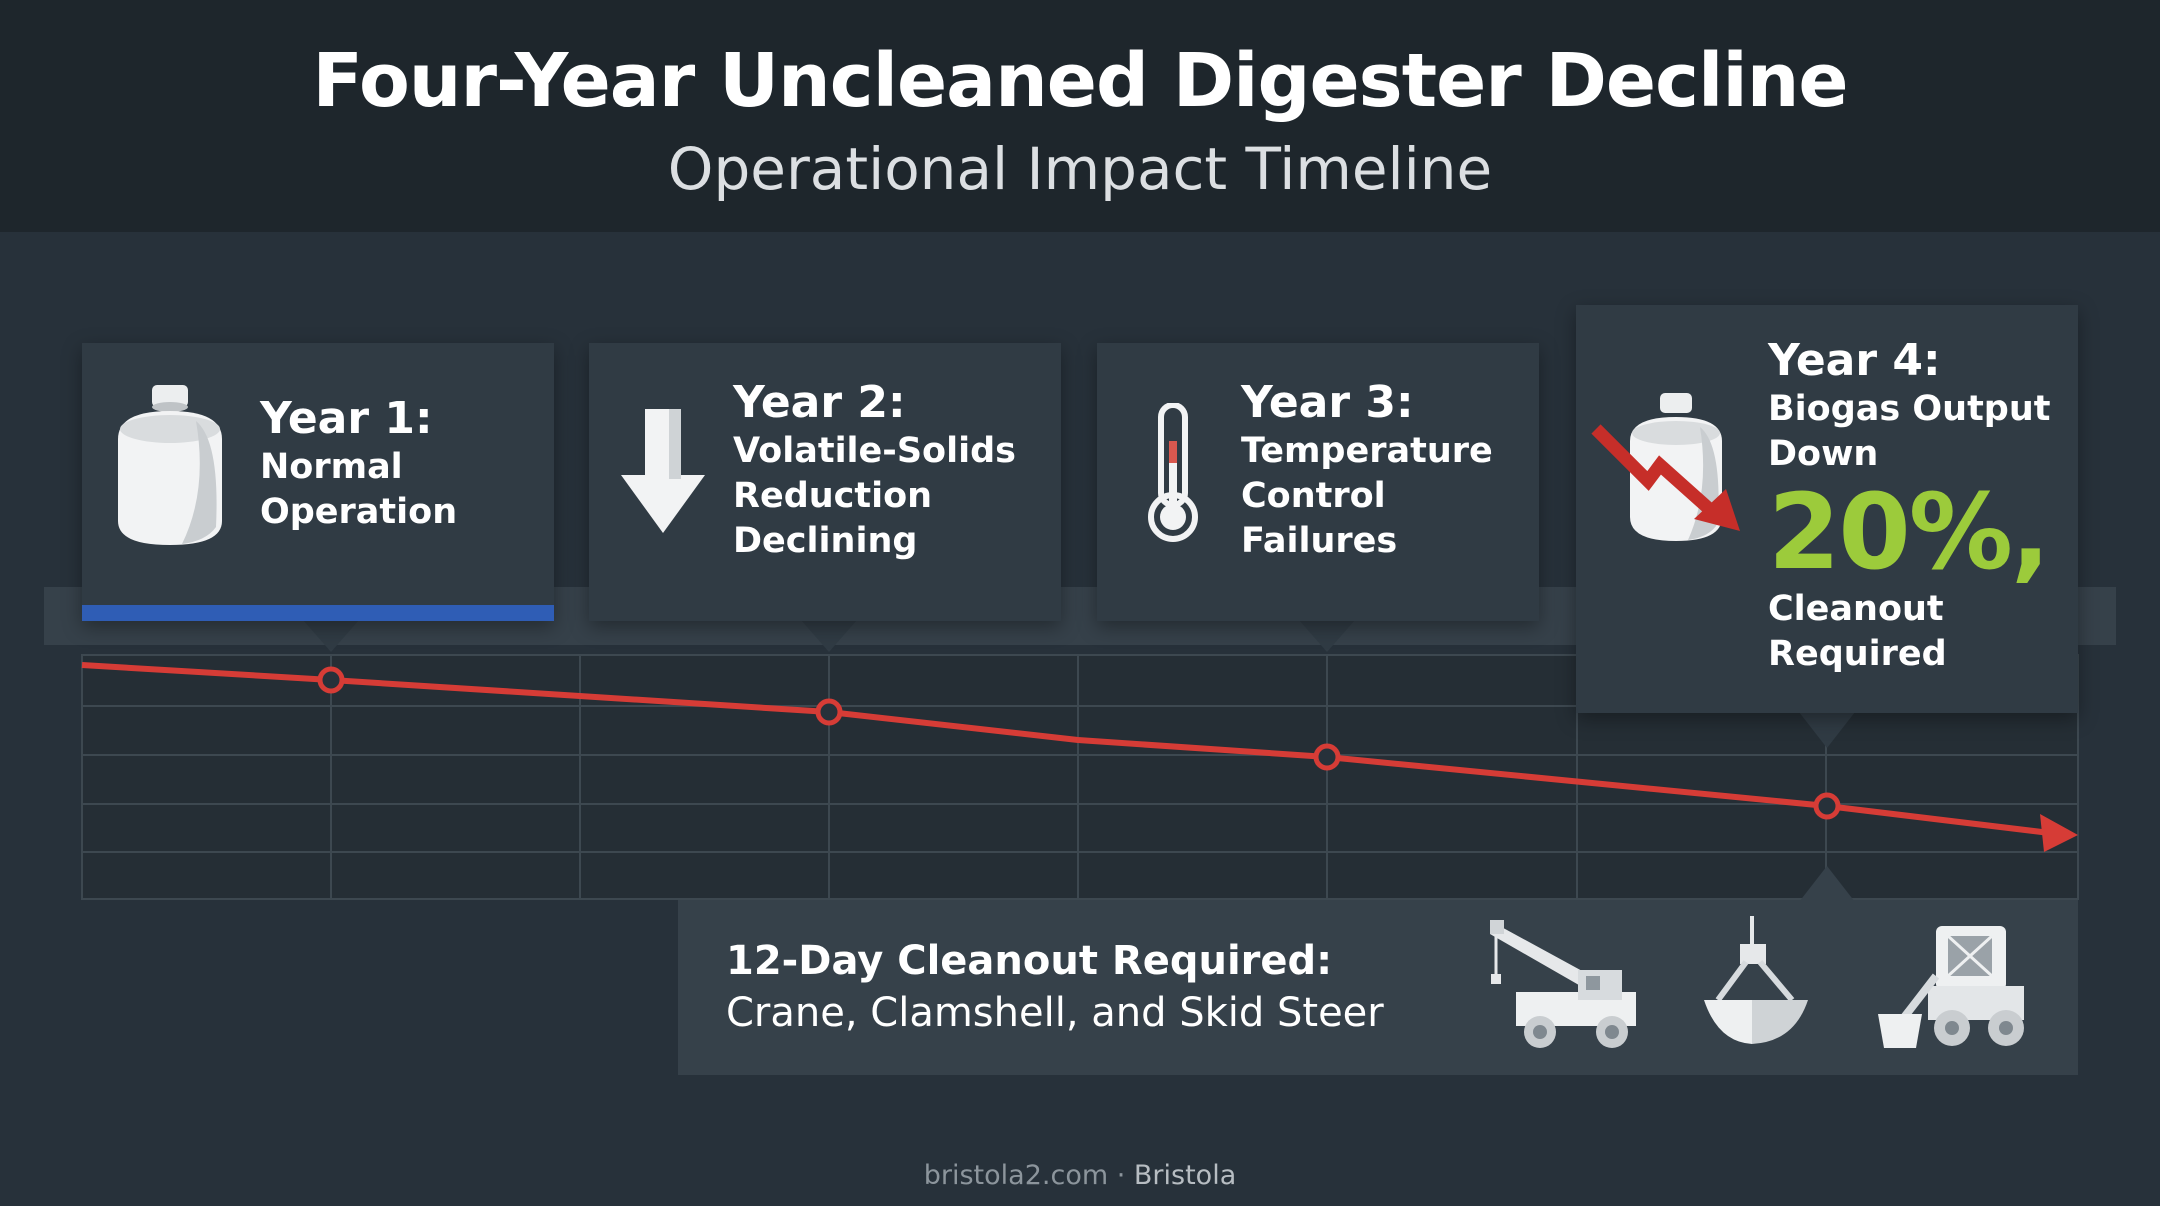 The width and height of the screenshot is (2160, 1206). Describe the element at coordinates (1854, 360) in the screenshot. I see `stage-year-label: Year 4:` at that location.